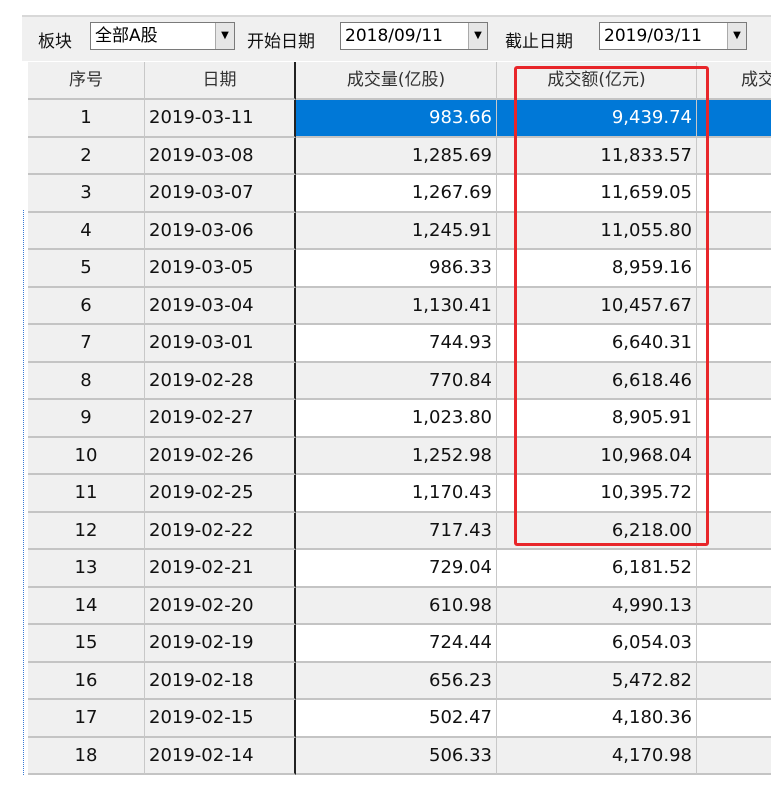 The width and height of the screenshot is (771, 793). I want to click on table-row: 2 2019-03-08 1,285.69 11,833.57, so click(399, 156).